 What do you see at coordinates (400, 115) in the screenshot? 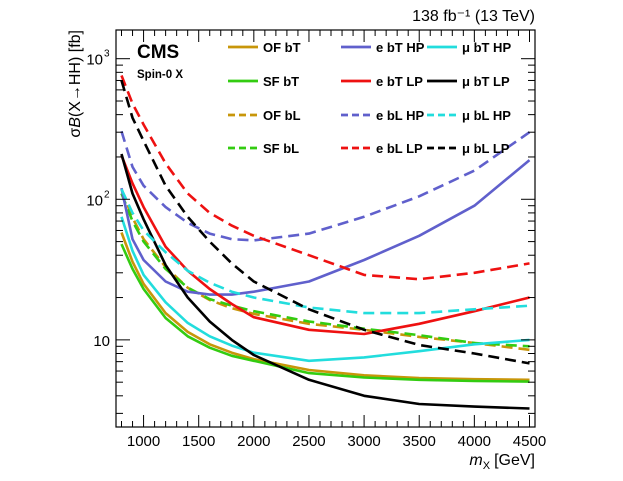
I see `legend-label-e-bl-hp: e bL HP` at bounding box center [400, 115].